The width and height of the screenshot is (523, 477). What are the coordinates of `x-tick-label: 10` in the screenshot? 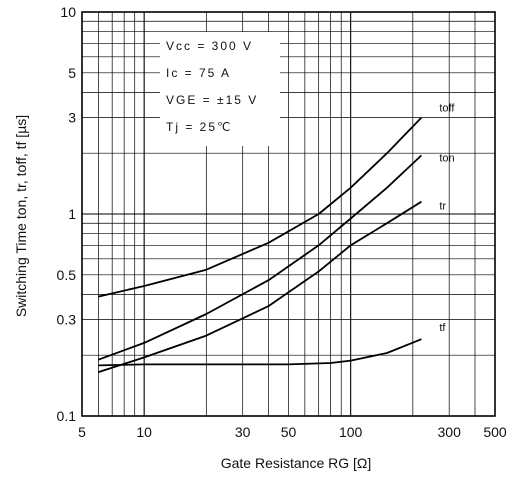 It's located at (144, 432).